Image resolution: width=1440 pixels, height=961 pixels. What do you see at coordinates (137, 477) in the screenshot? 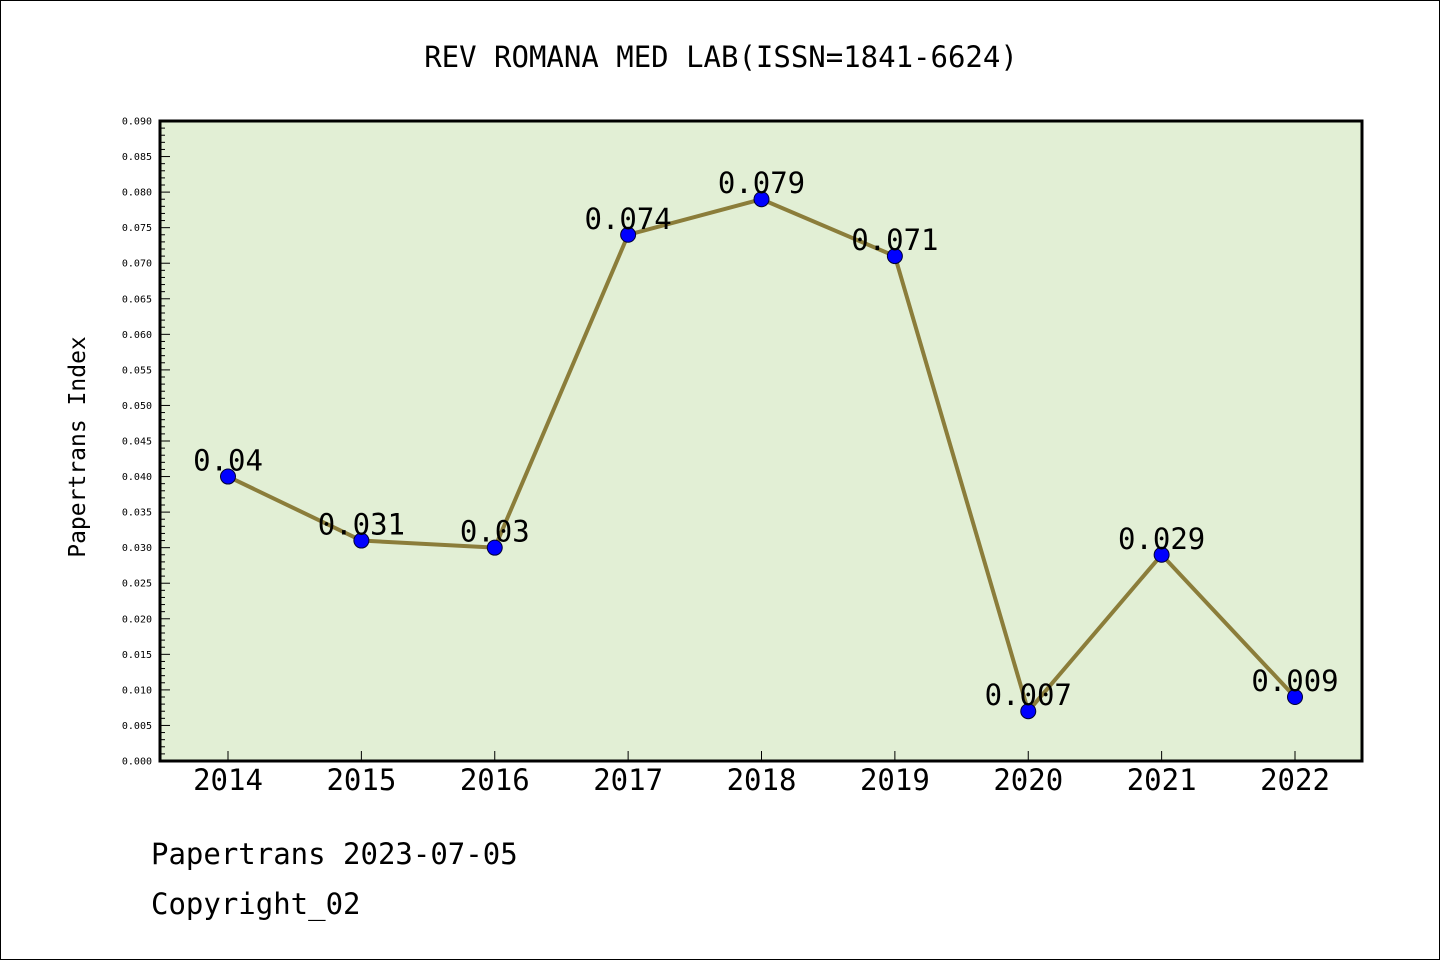
I see `y-tick-label: 0.040` at bounding box center [137, 477].